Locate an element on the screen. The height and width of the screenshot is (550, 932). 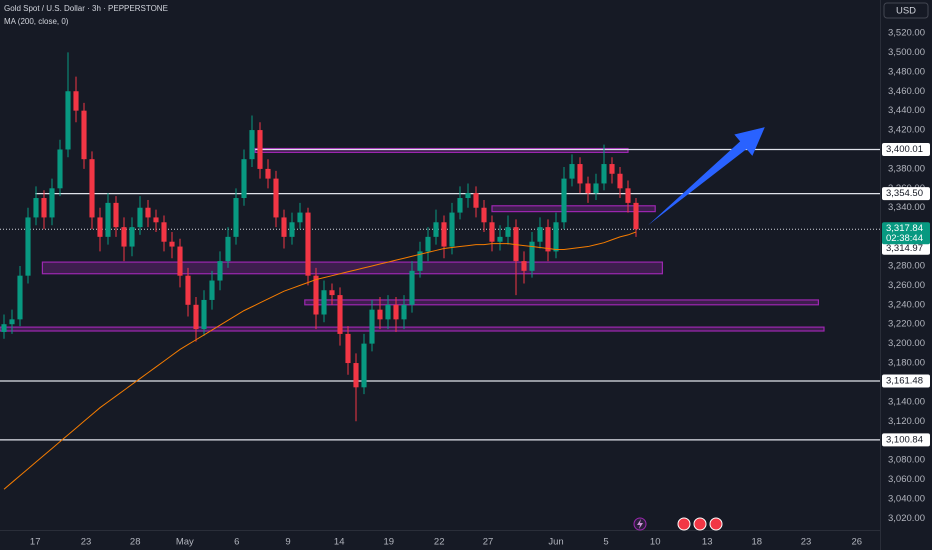
y-tick-label: 3,020.00 is located at coordinates (906, 518).